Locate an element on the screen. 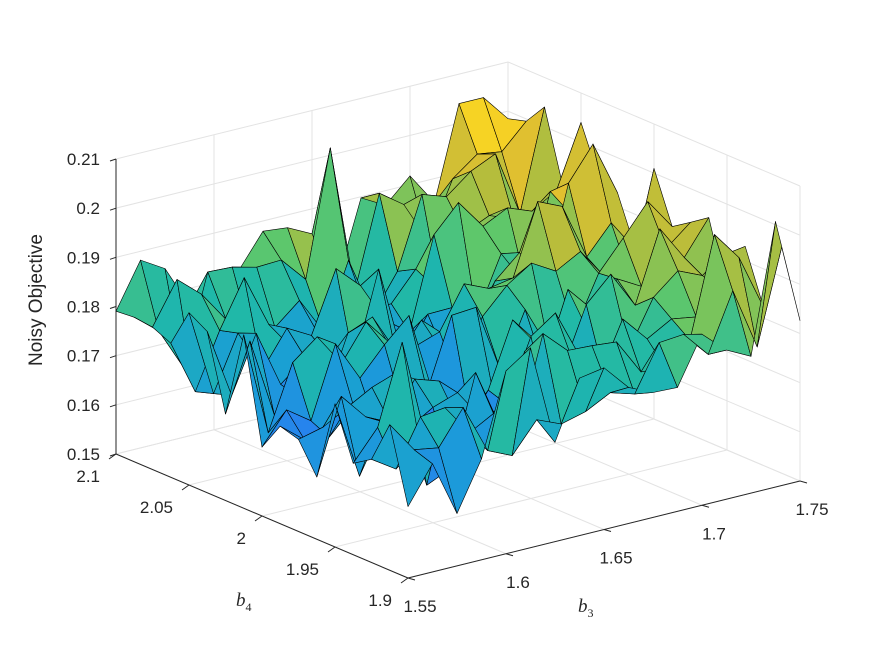 Image resolution: width=875 pixels, height=656 pixels. z-tick-label: 0.16 is located at coordinates (83, 405).